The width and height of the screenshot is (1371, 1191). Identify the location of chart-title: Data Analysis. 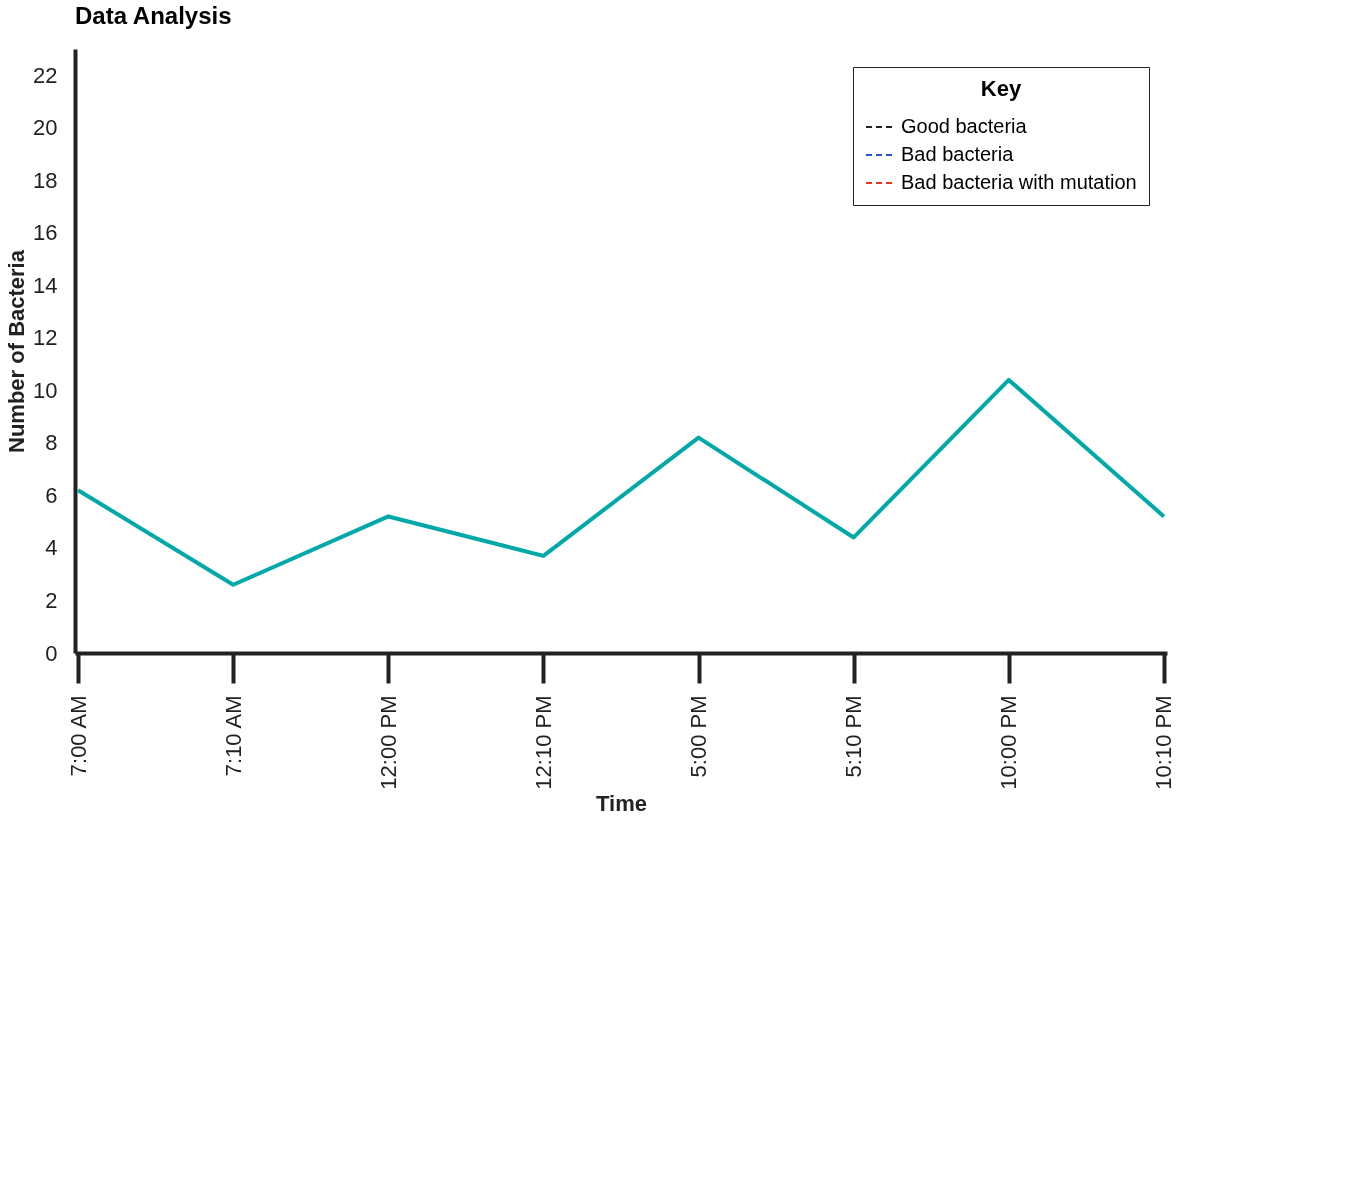
(153, 15).